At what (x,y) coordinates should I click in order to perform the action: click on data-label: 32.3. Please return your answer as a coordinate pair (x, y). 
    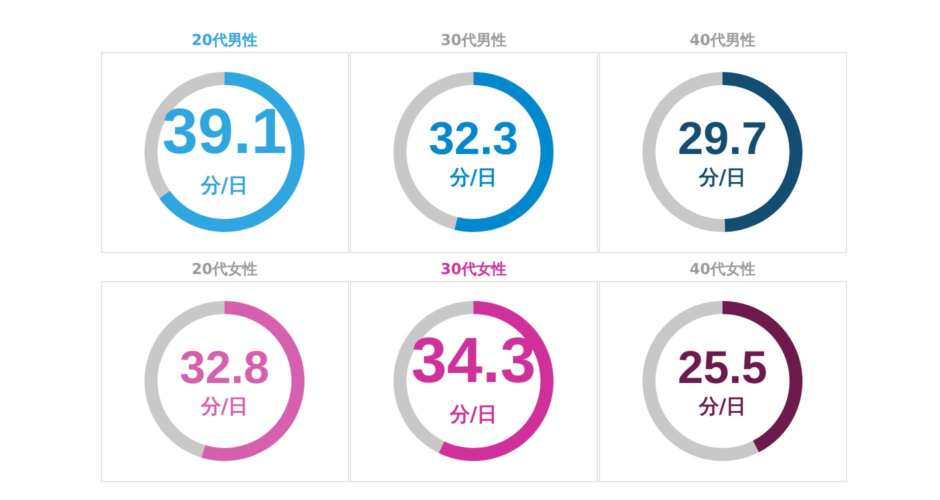
    Looking at the image, I should click on (473, 138).